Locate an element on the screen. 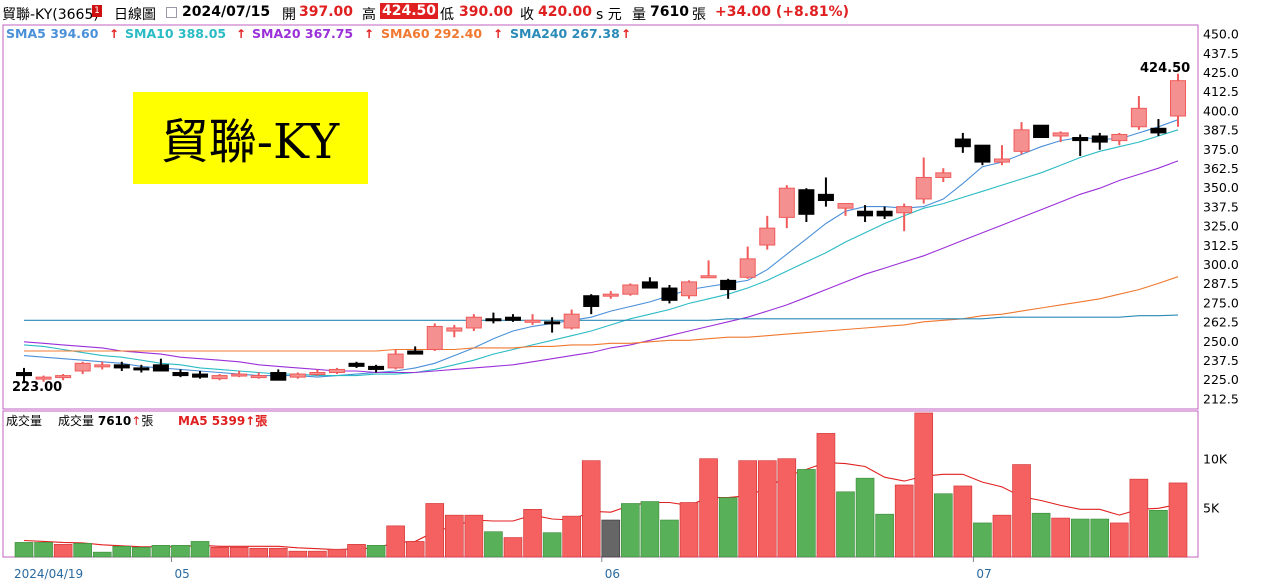  chart-mode: 日線圖 is located at coordinates (135, 15).